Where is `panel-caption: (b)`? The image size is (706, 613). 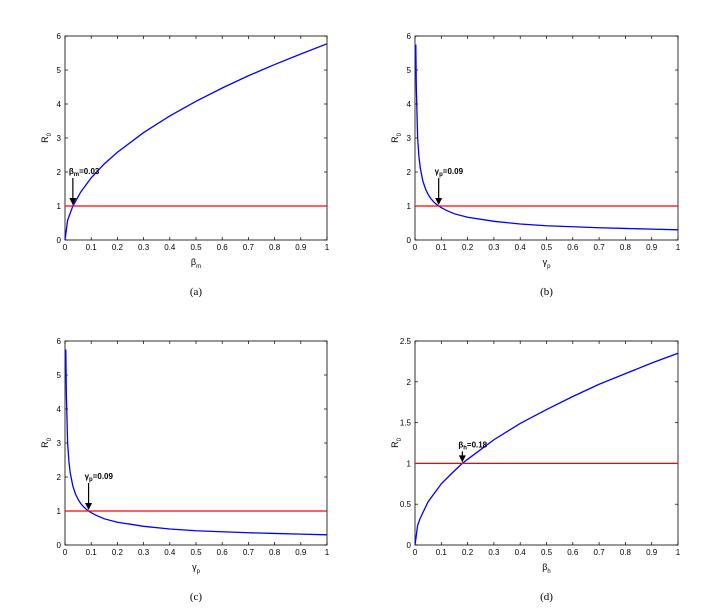 panel-caption: (b) is located at coordinates (546, 292).